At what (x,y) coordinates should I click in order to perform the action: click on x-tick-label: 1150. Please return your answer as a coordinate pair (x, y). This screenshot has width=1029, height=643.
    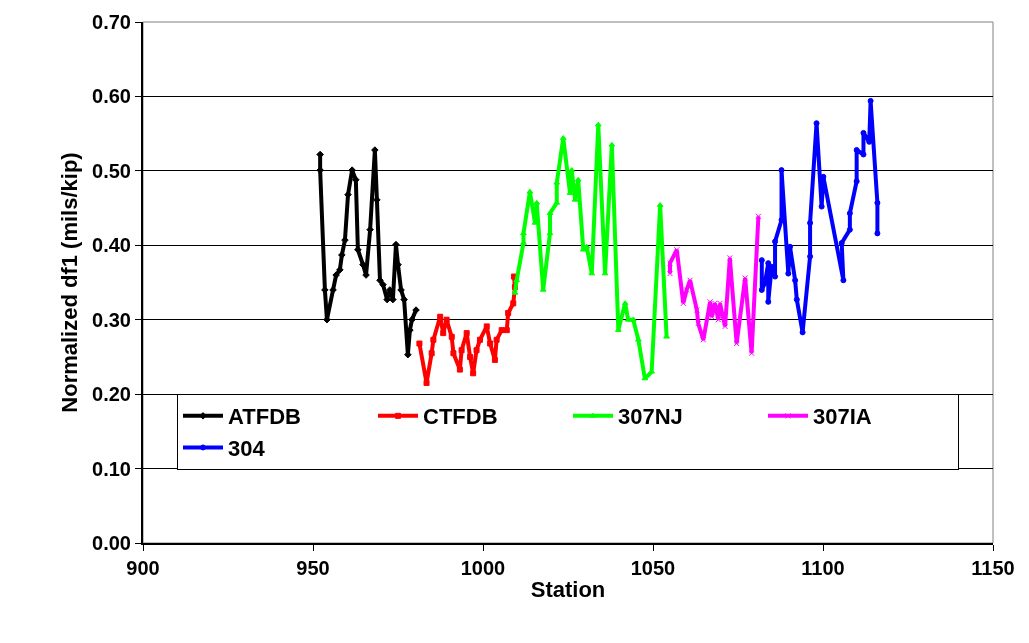
    Looking at the image, I should click on (993, 568).